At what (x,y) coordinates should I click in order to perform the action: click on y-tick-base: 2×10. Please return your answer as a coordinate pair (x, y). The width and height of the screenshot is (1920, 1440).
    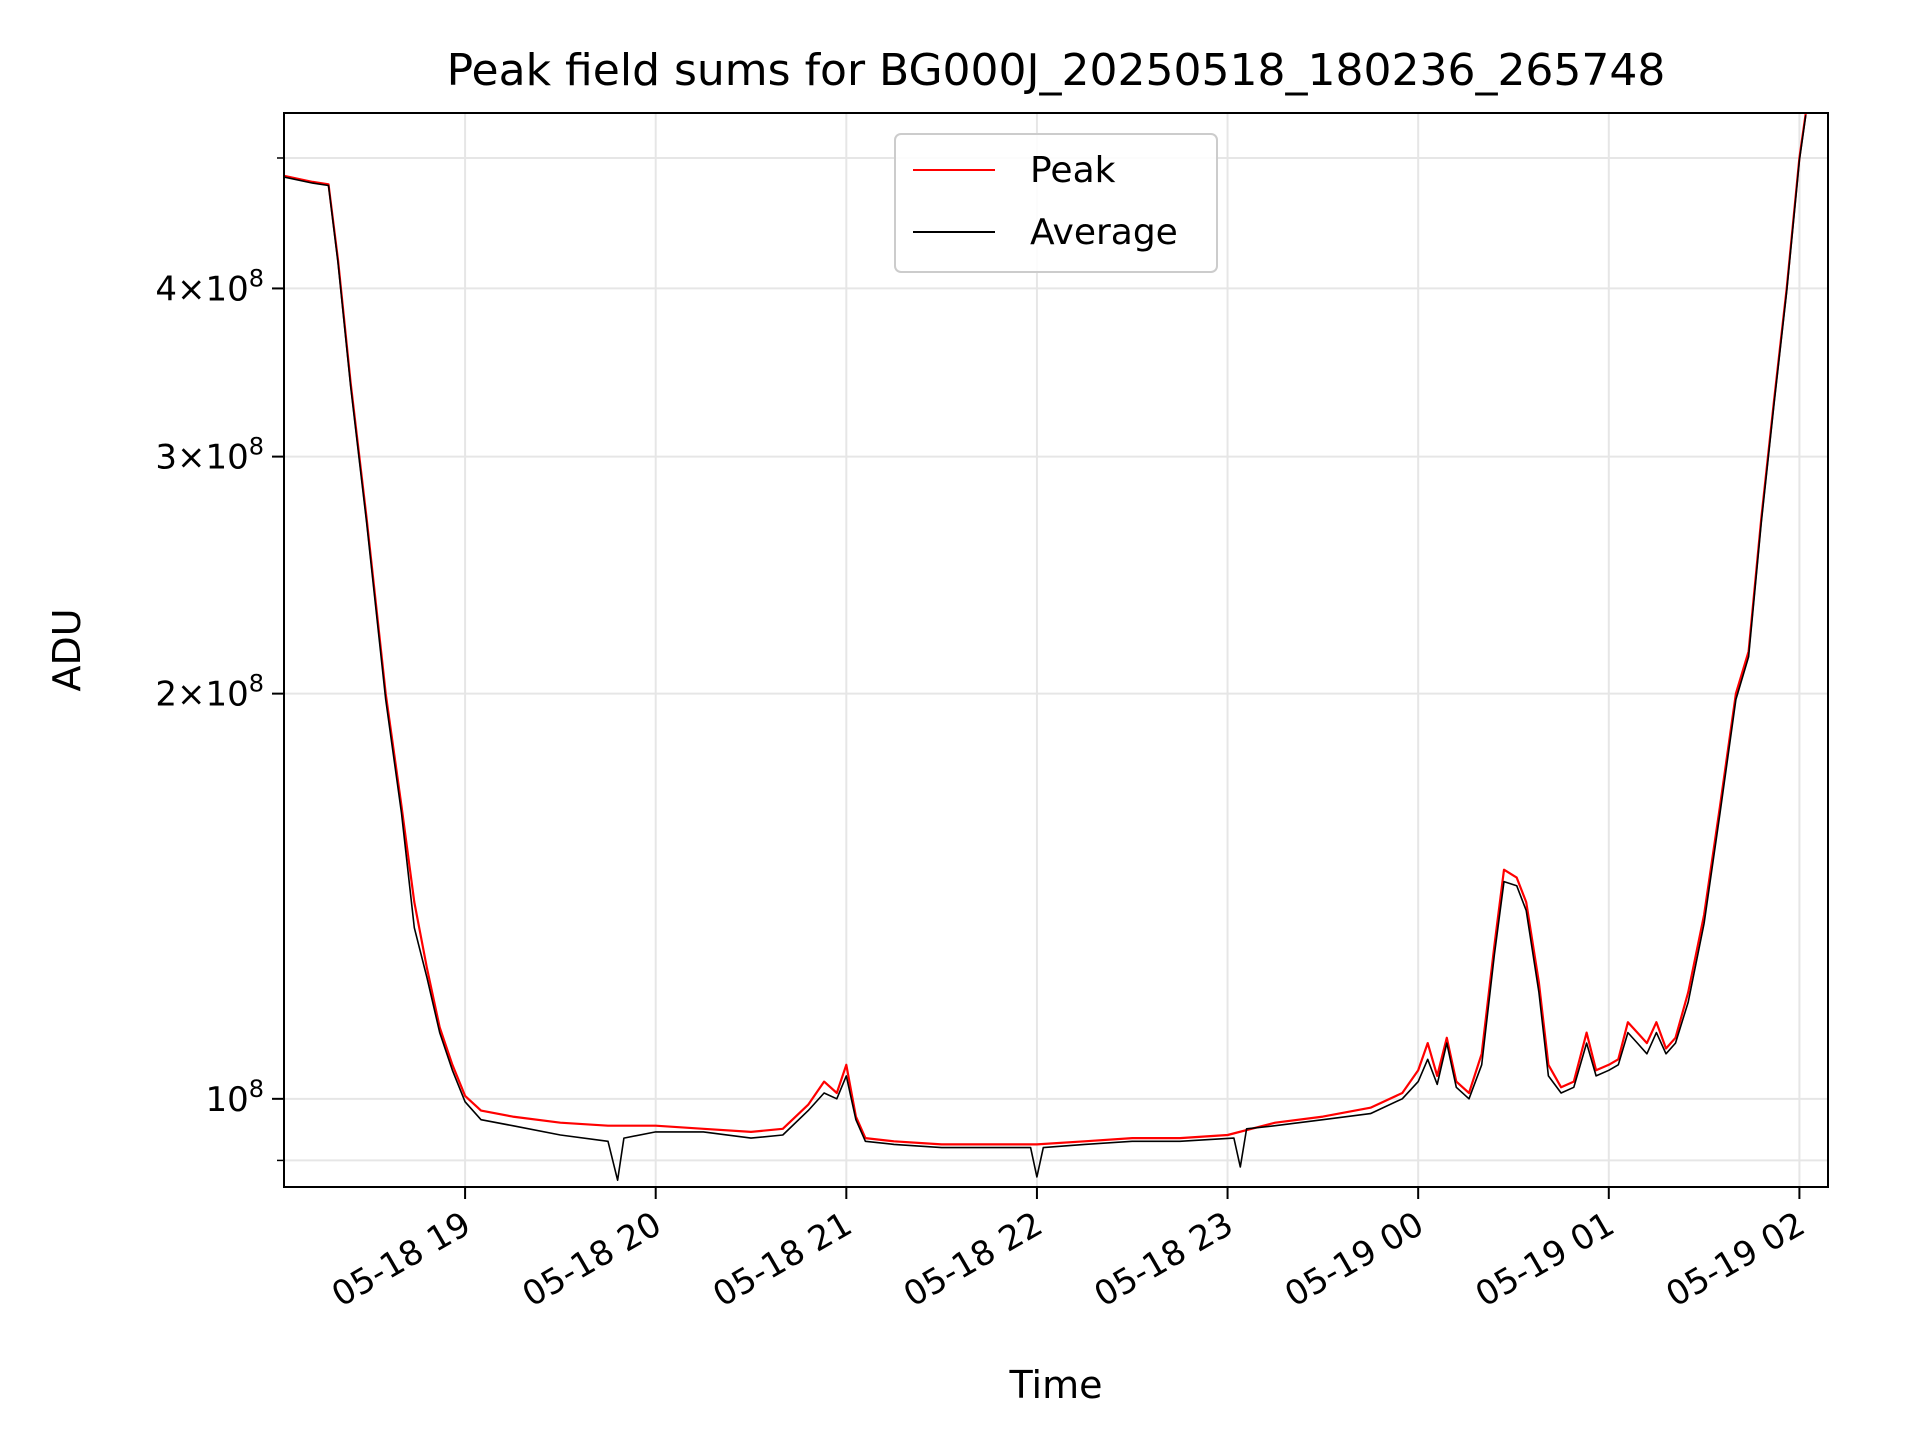
    Looking at the image, I should click on (201, 695).